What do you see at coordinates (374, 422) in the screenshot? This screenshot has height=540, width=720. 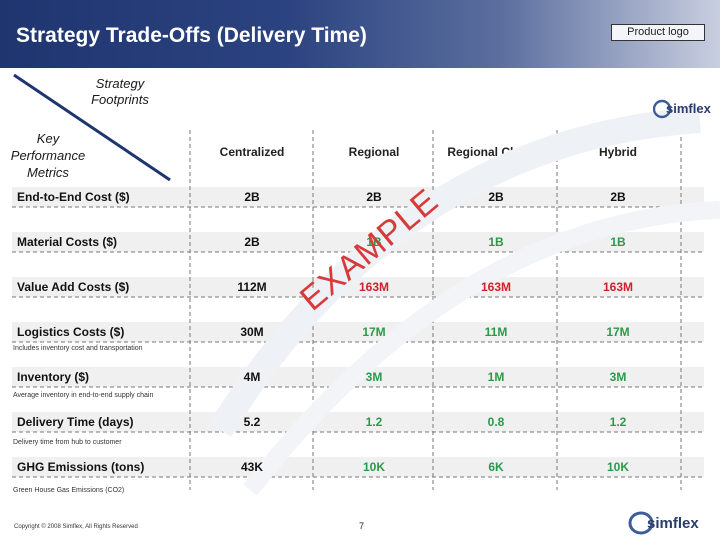 I see `cell-regional: 1.2` at bounding box center [374, 422].